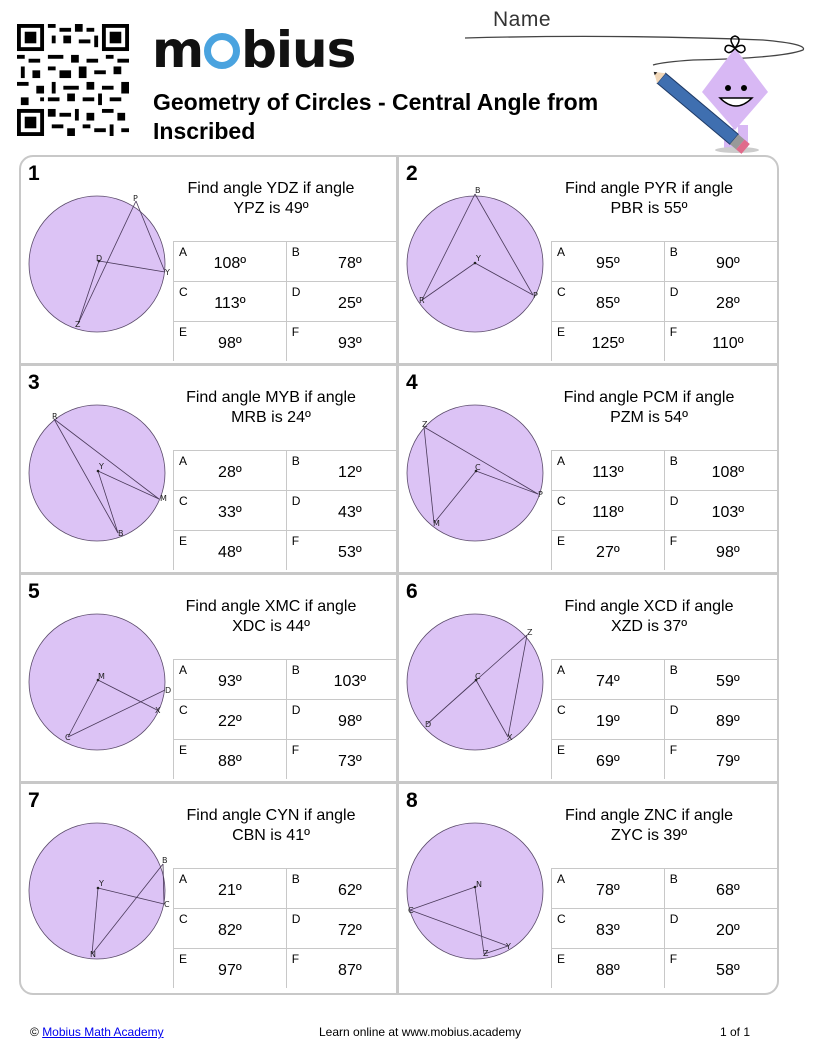 This screenshot has width=815, height=1050. Describe the element at coordinates (608, 719) in the screenshot. I see `option-c: C 19º` at that location.